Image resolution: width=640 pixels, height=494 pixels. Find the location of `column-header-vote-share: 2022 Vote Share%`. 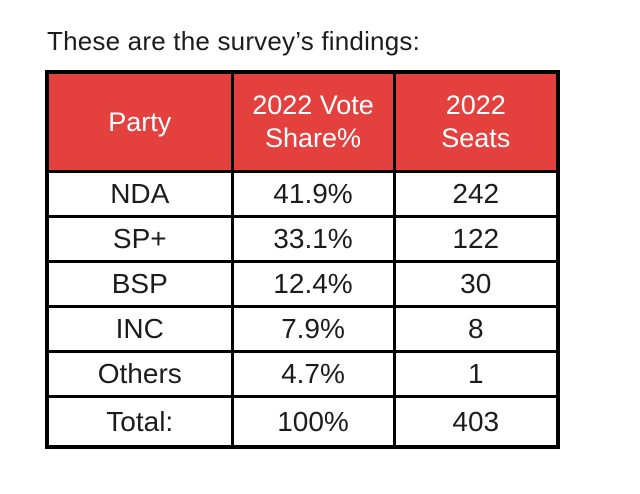

column-header-vote-share: 2022 Vote Share% is located at coordinates (313, 121).